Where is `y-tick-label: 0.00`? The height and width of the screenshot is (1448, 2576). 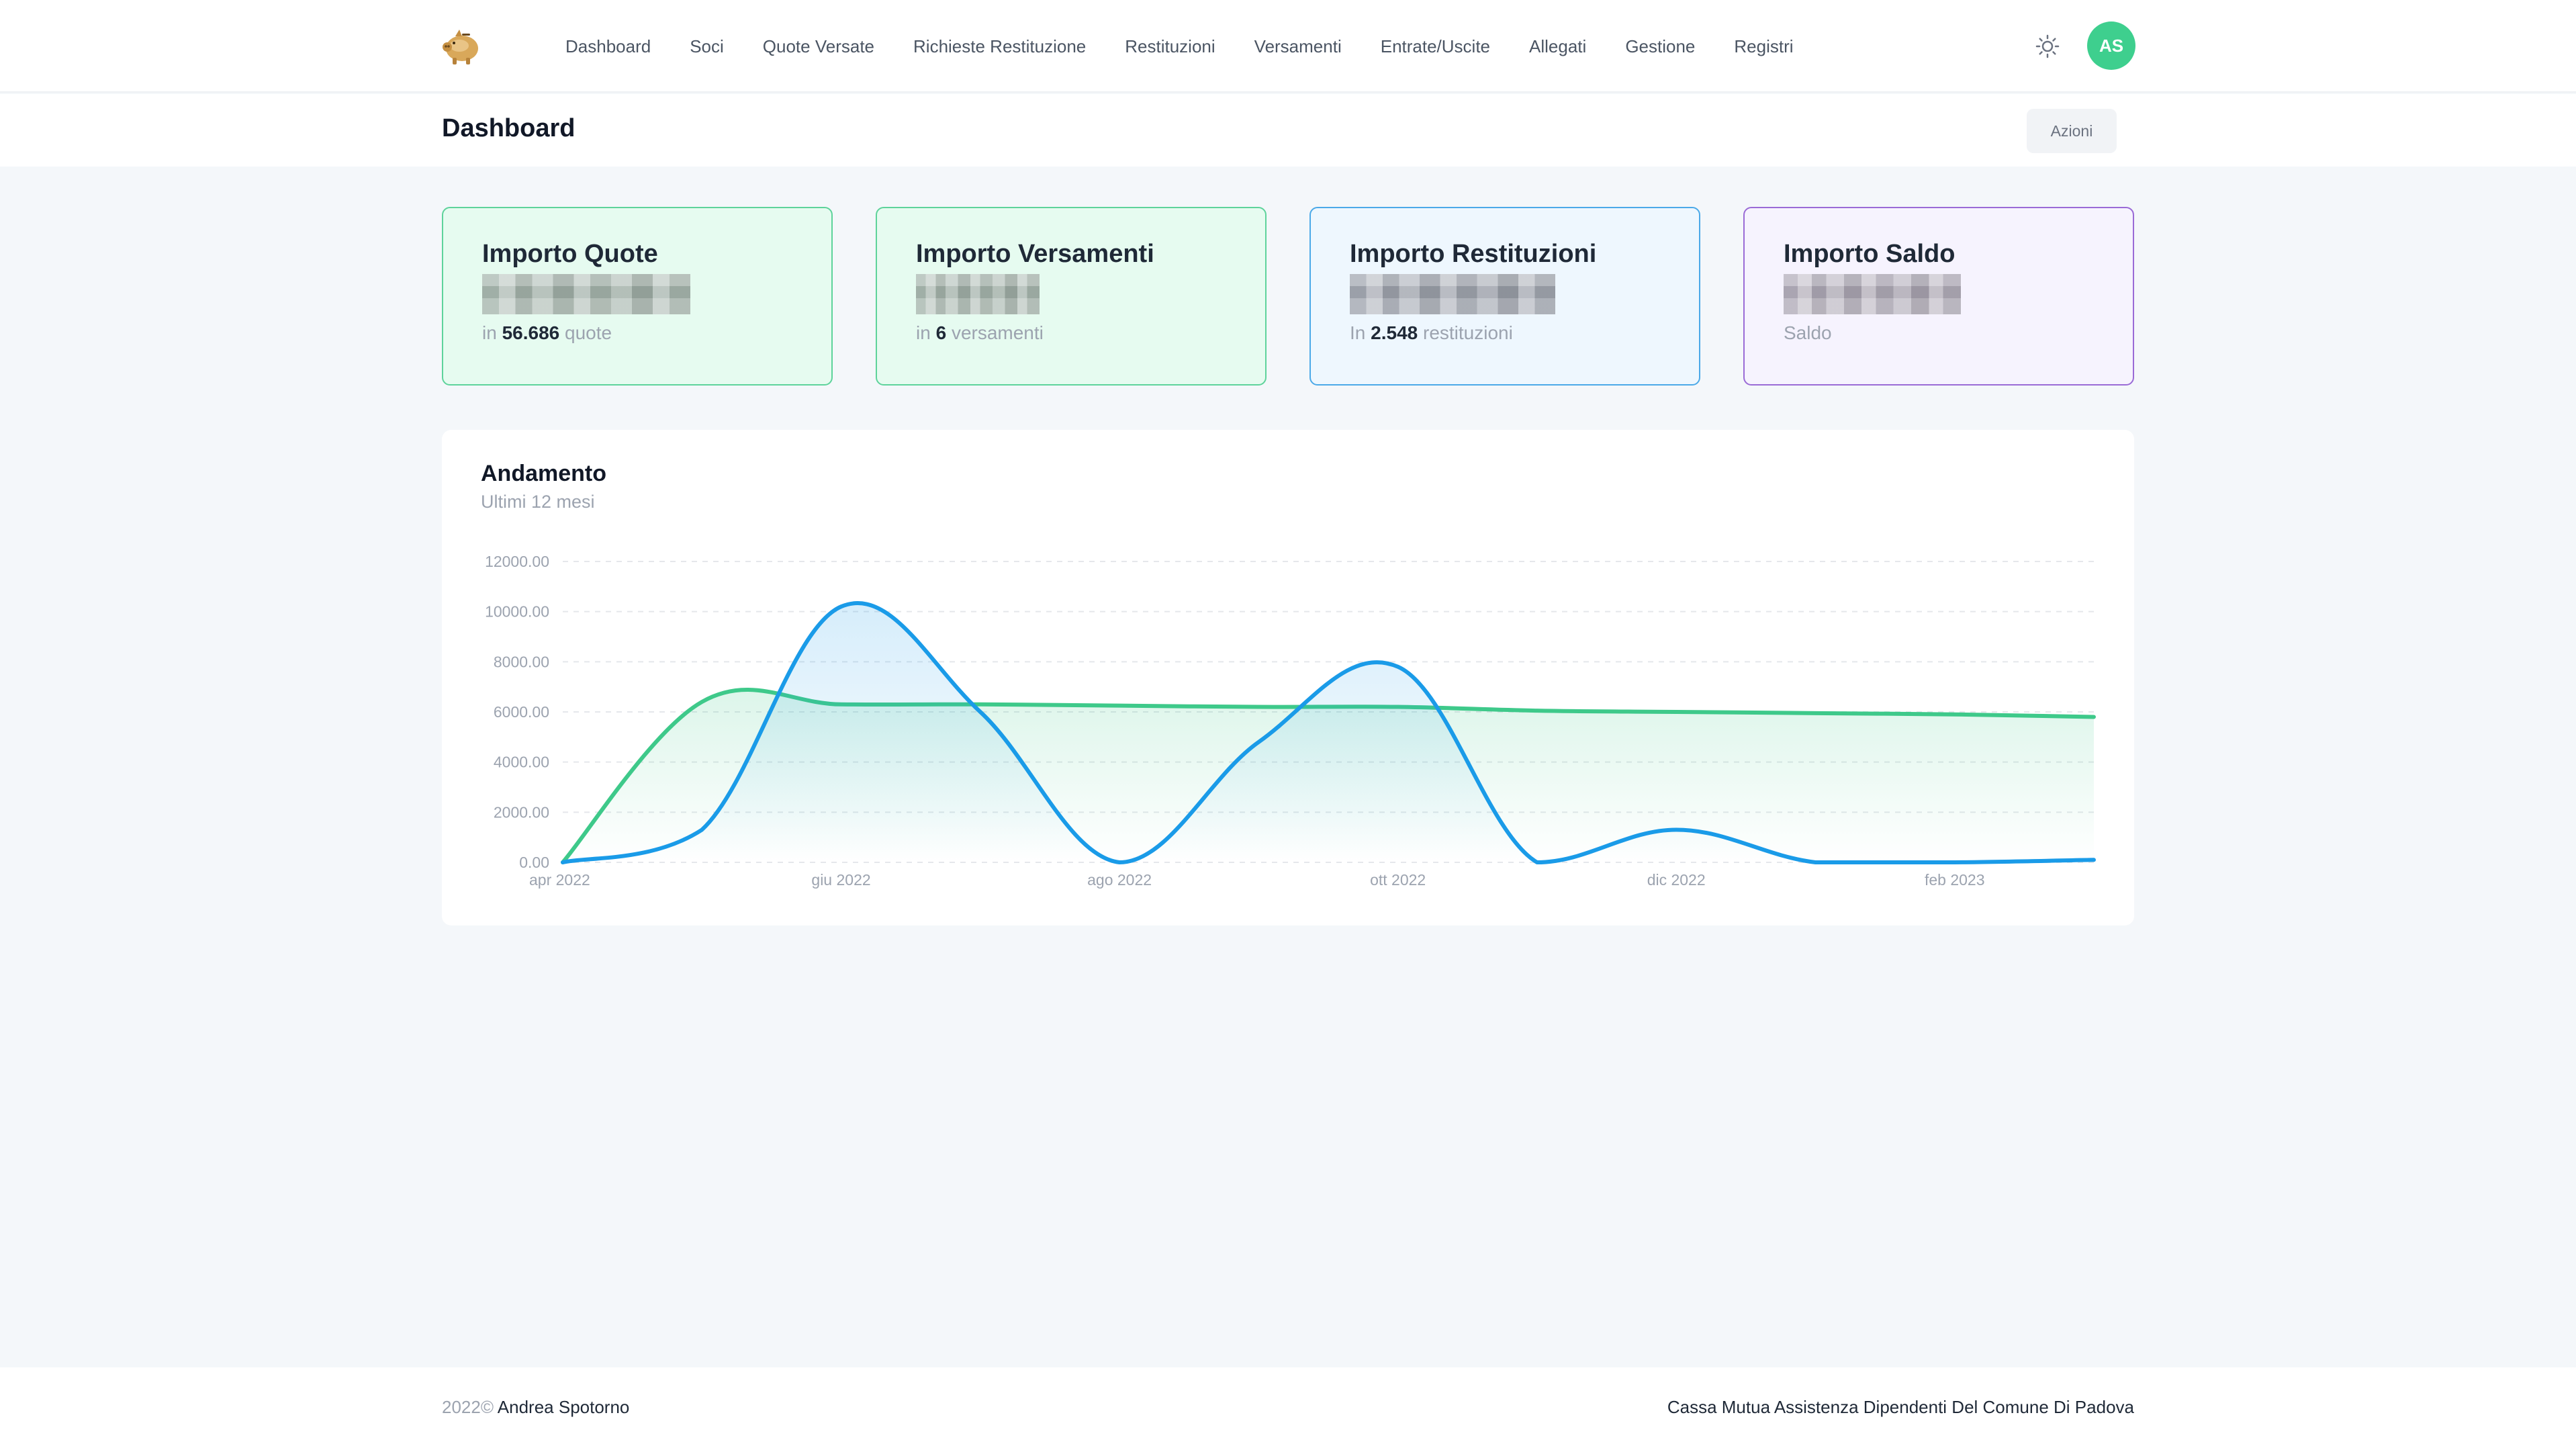
y-tick-label: 0.00 is located at coordinates (534, 862).